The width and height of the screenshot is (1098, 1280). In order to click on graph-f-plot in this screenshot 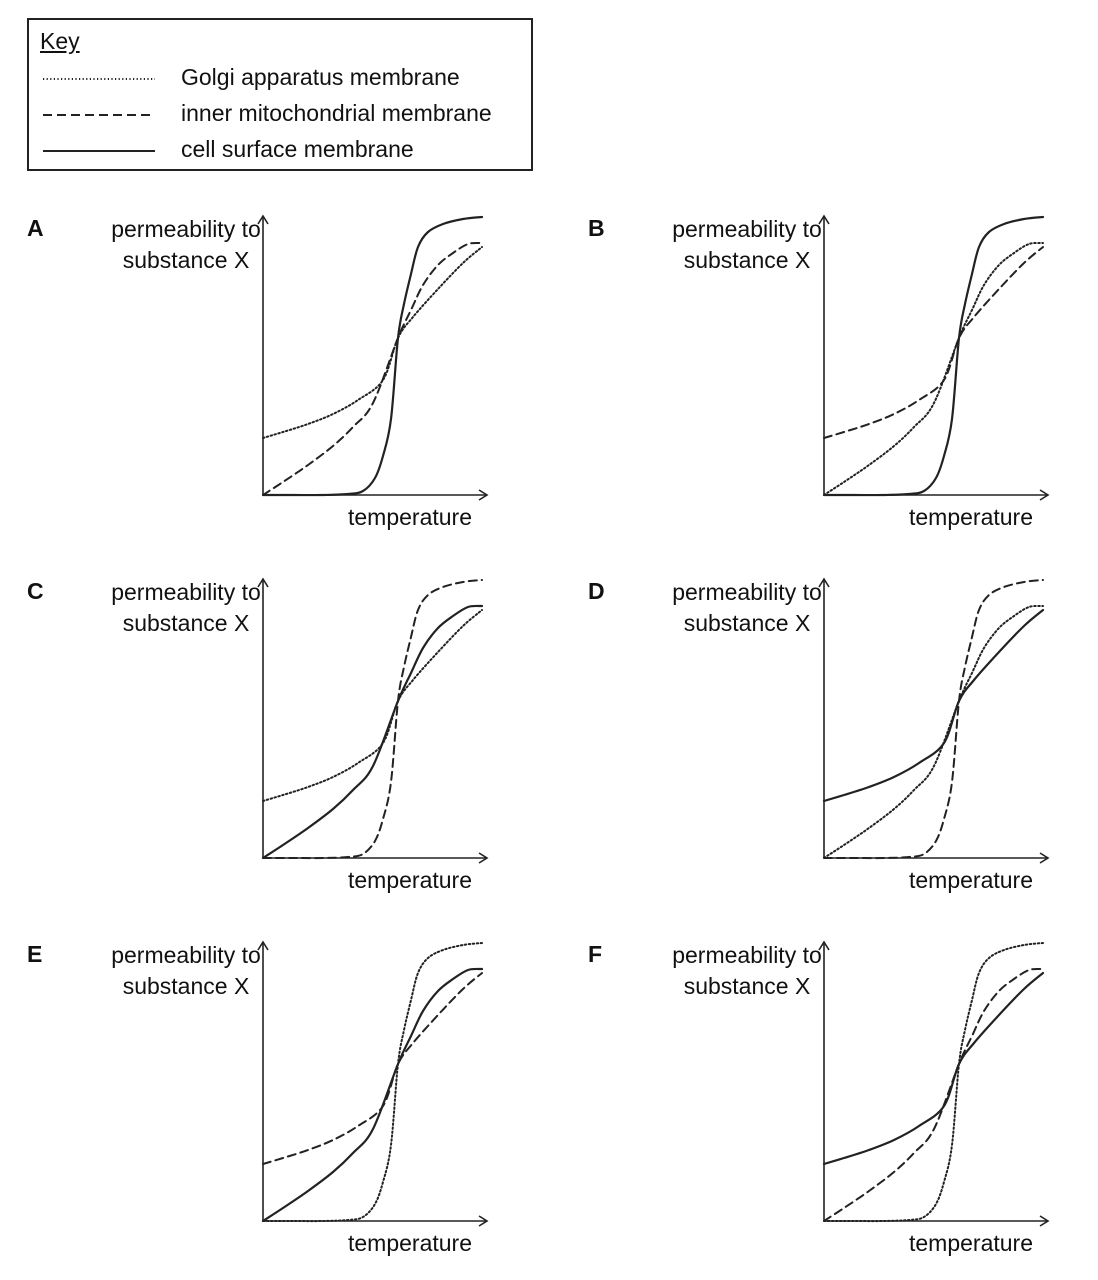, I will do `click(934, 1083)`.